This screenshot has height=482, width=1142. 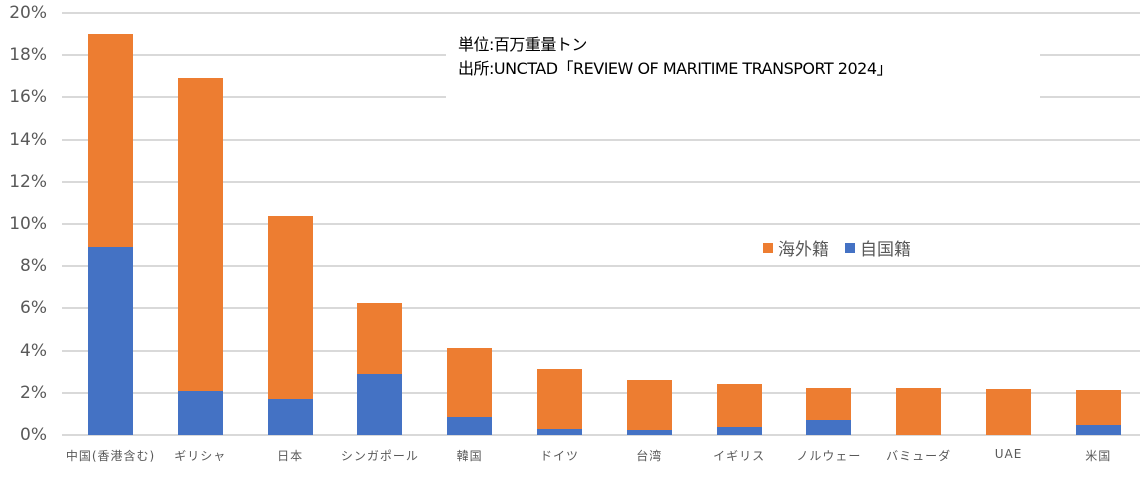 I want to click on x-tick-label: 韓国, so click(x=469, y=456).